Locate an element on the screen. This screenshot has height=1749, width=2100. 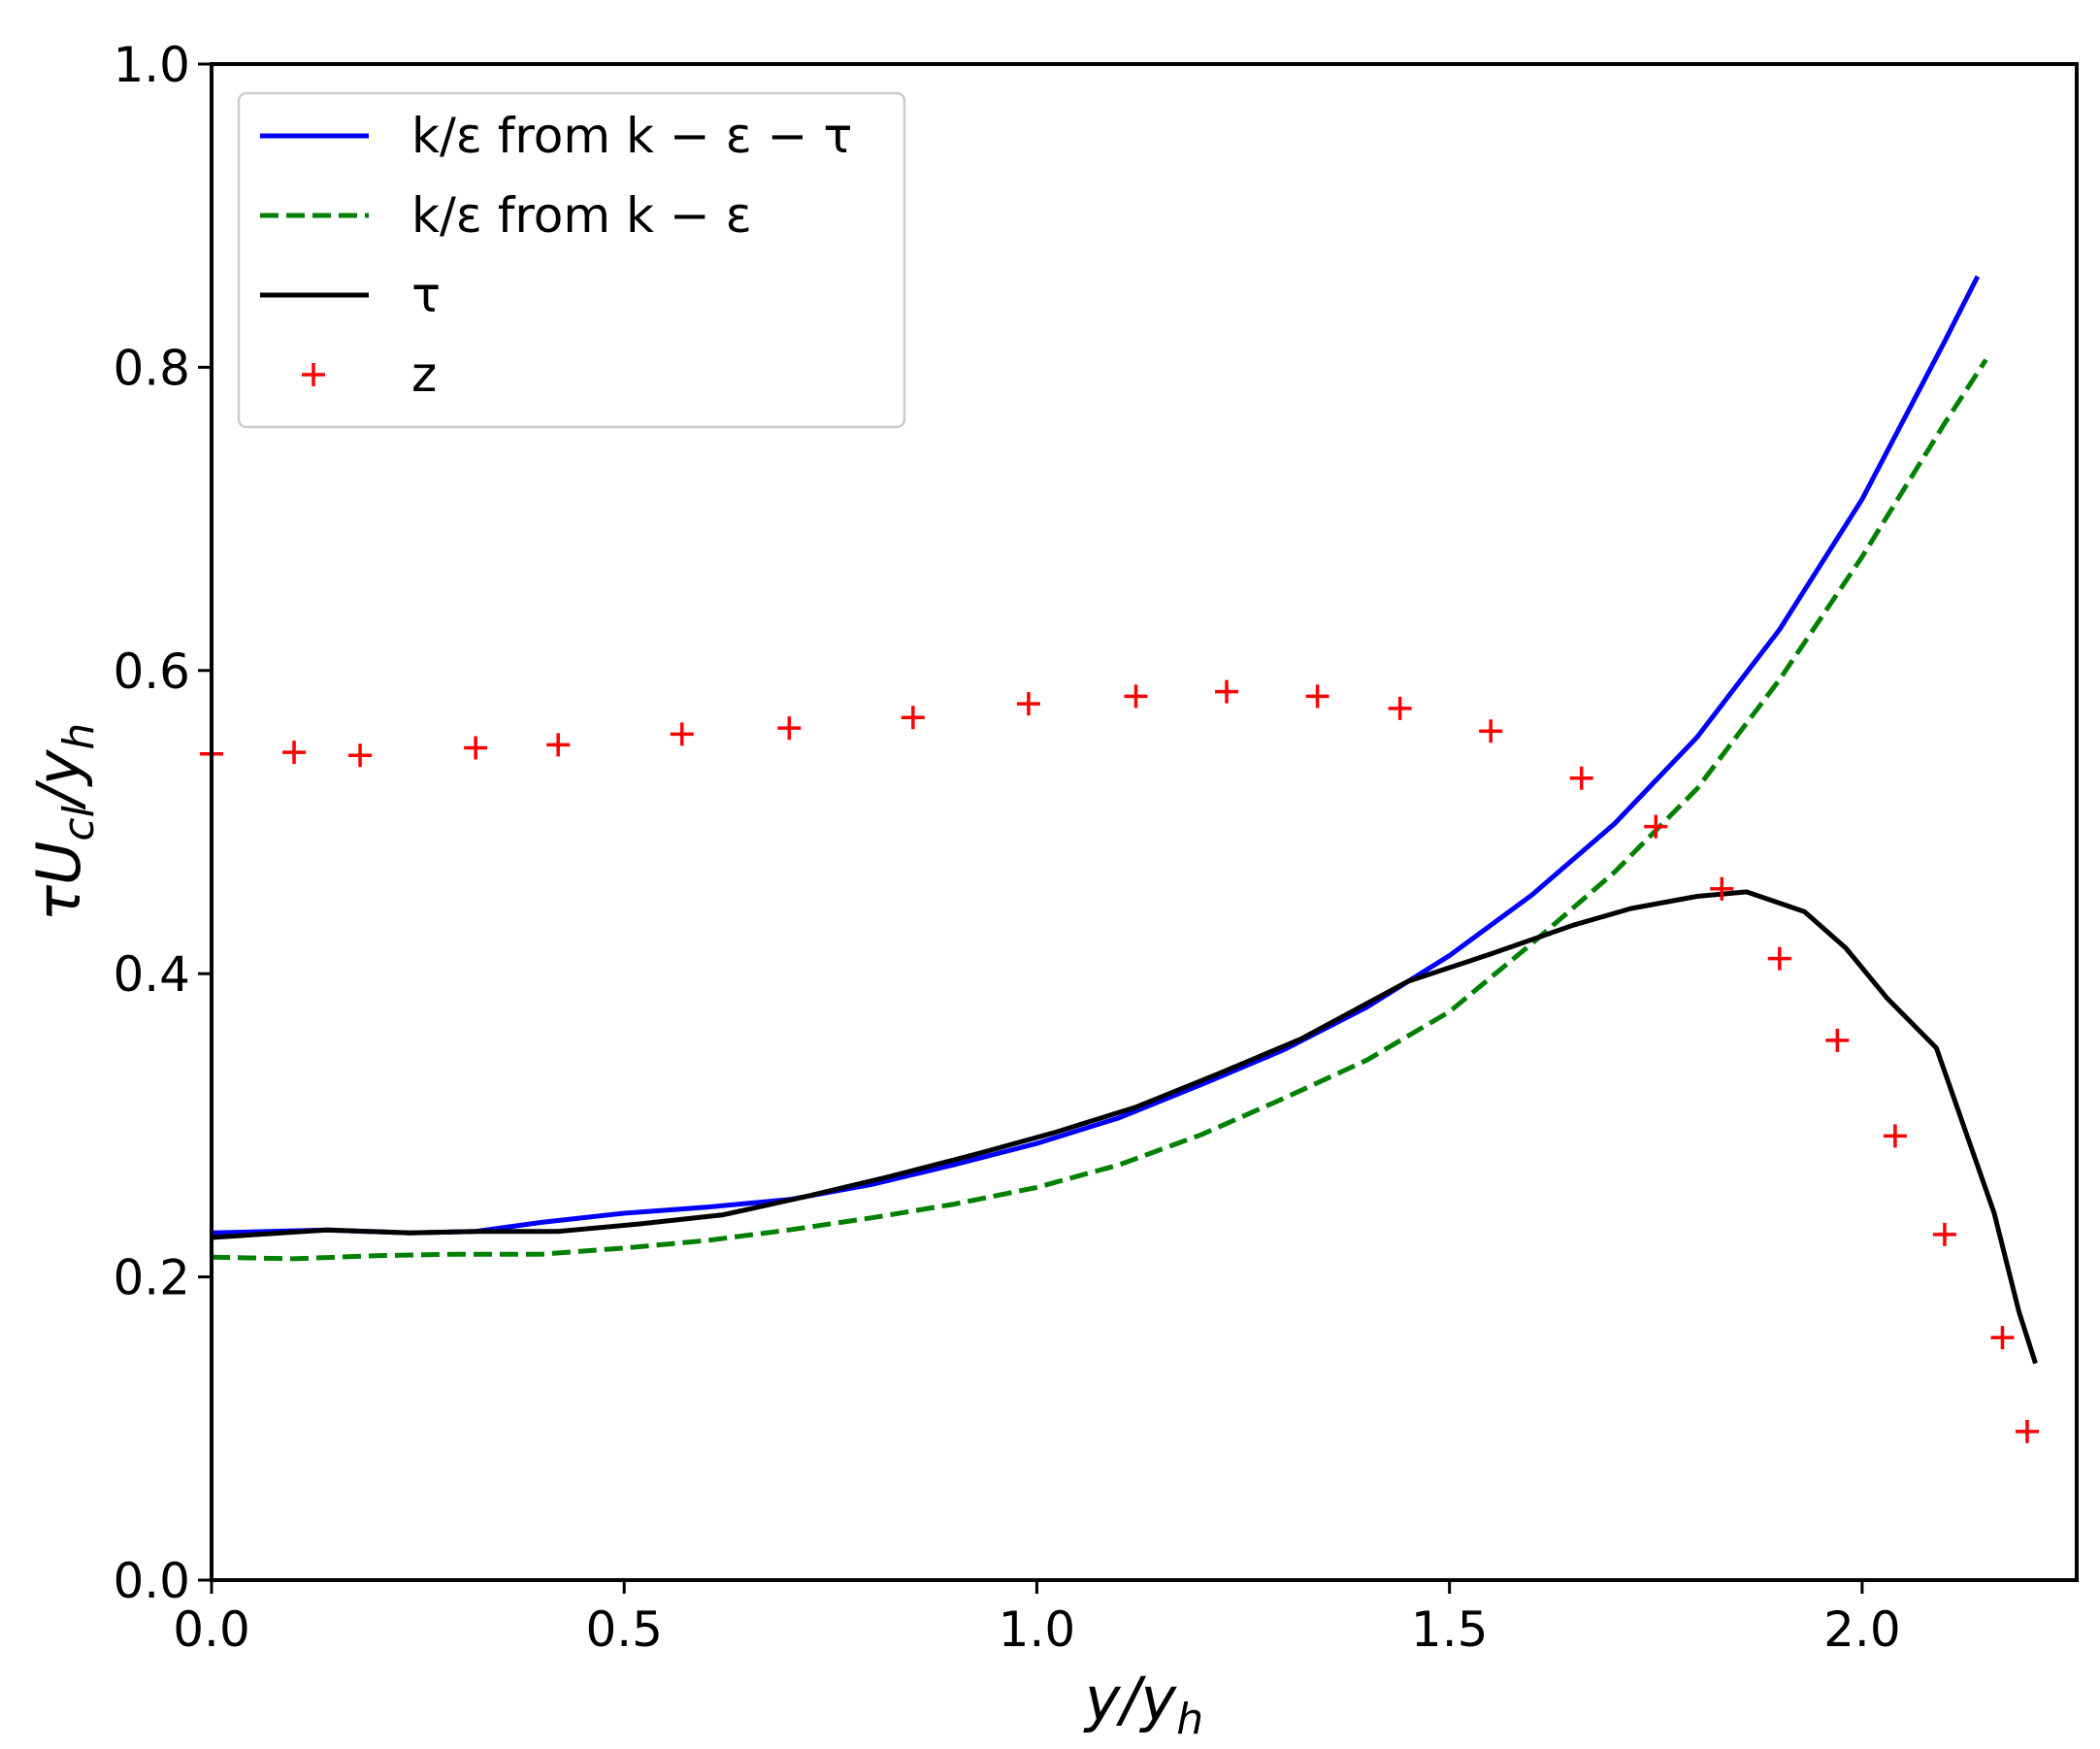
legend-swatch is located at coordinates (313, 374).